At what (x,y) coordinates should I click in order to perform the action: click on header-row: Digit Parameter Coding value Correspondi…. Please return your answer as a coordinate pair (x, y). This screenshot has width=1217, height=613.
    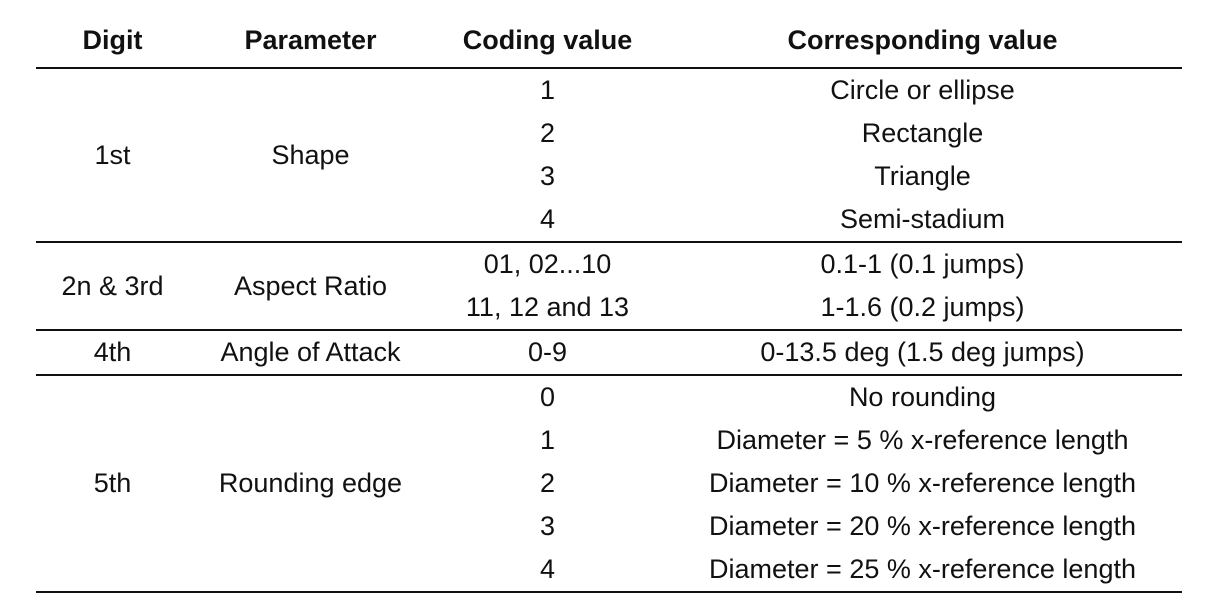
    Looking at the image, I should click on (609, 41).